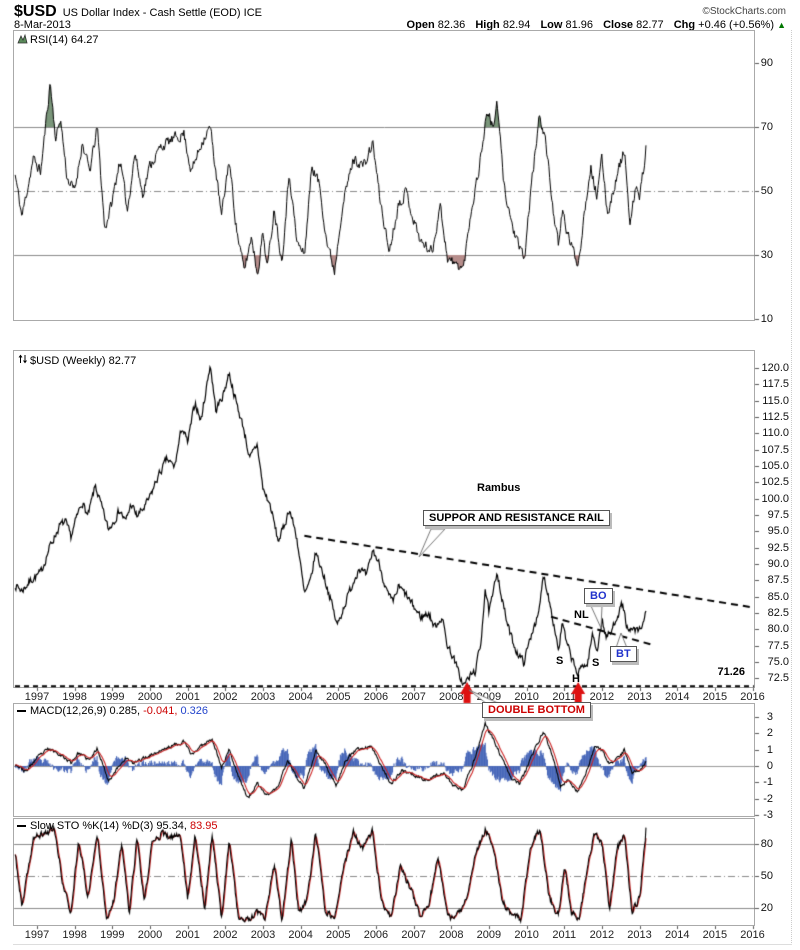 The height and width of the screenshot is (950, 800). What do you see at coordinates (775, 384) in the screenshot?
I see `y-axis-tick-label: 117.5` at bounding box center [775, 384].